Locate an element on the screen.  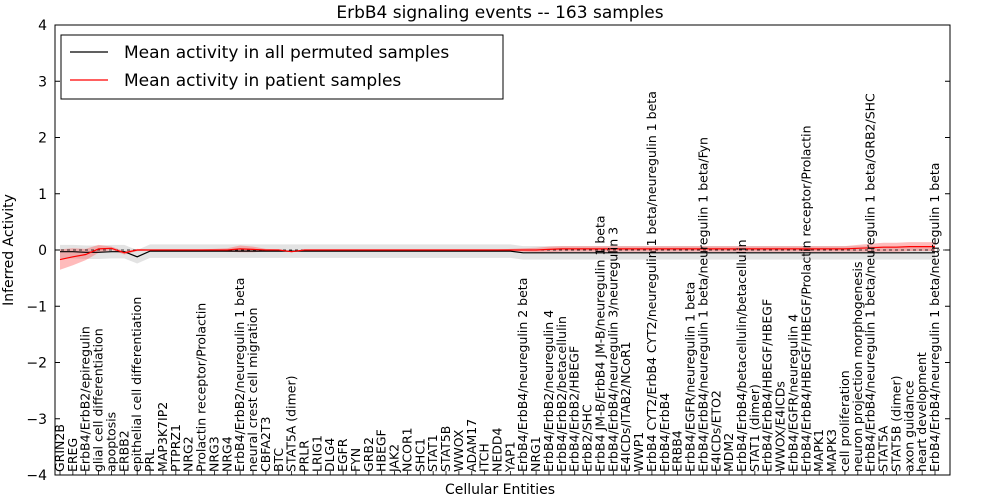
category-label: glial cell differentiation is located at coordinates (98, 400).